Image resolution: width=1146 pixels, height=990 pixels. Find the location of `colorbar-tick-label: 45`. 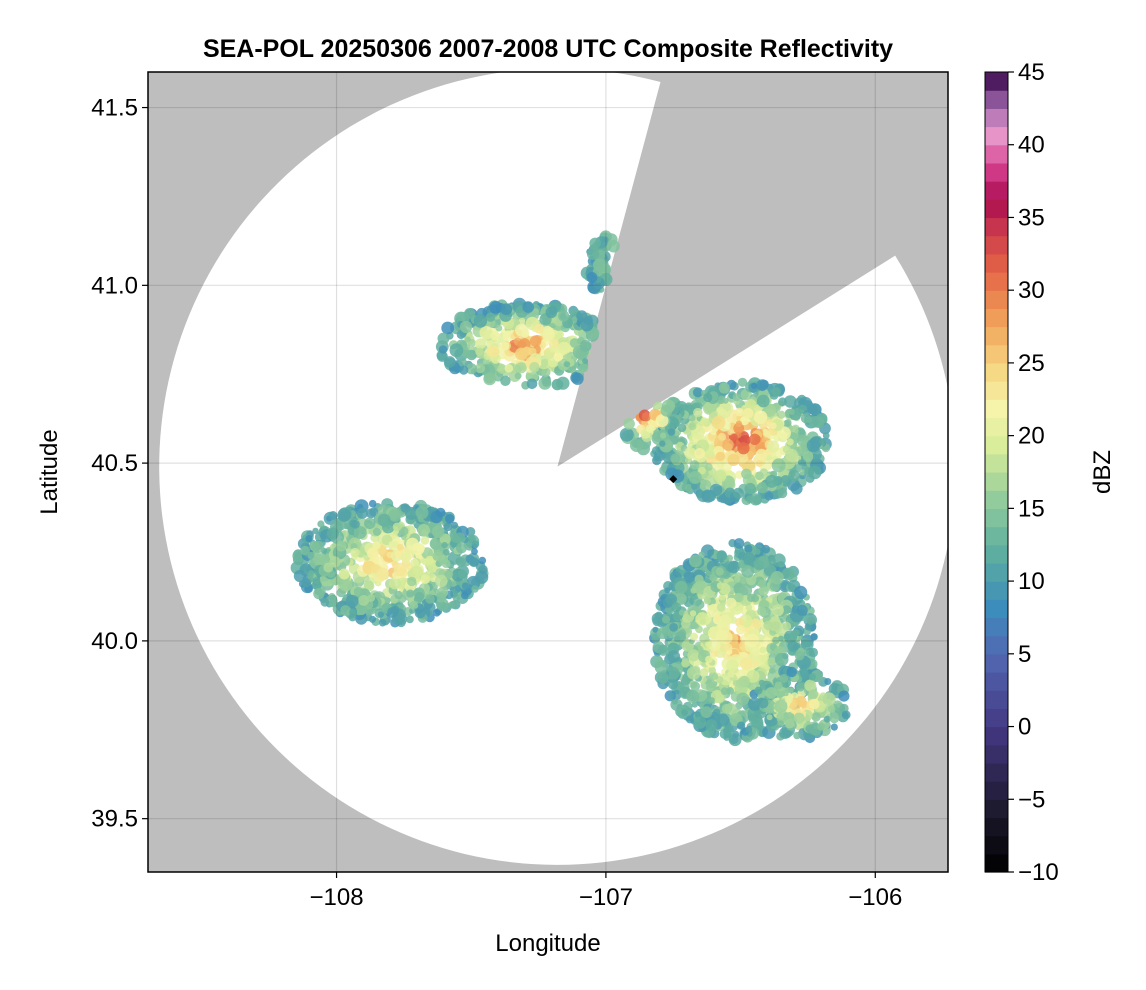

colorbar-tick-label: 45 is located at coordinates (1031, 72).